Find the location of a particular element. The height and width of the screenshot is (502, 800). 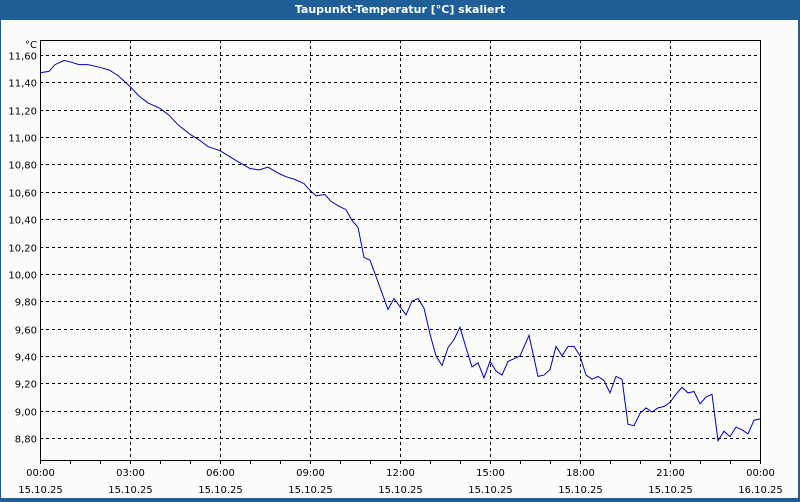

y-tick-label: 9,20 is located at coordinates (26, 385).